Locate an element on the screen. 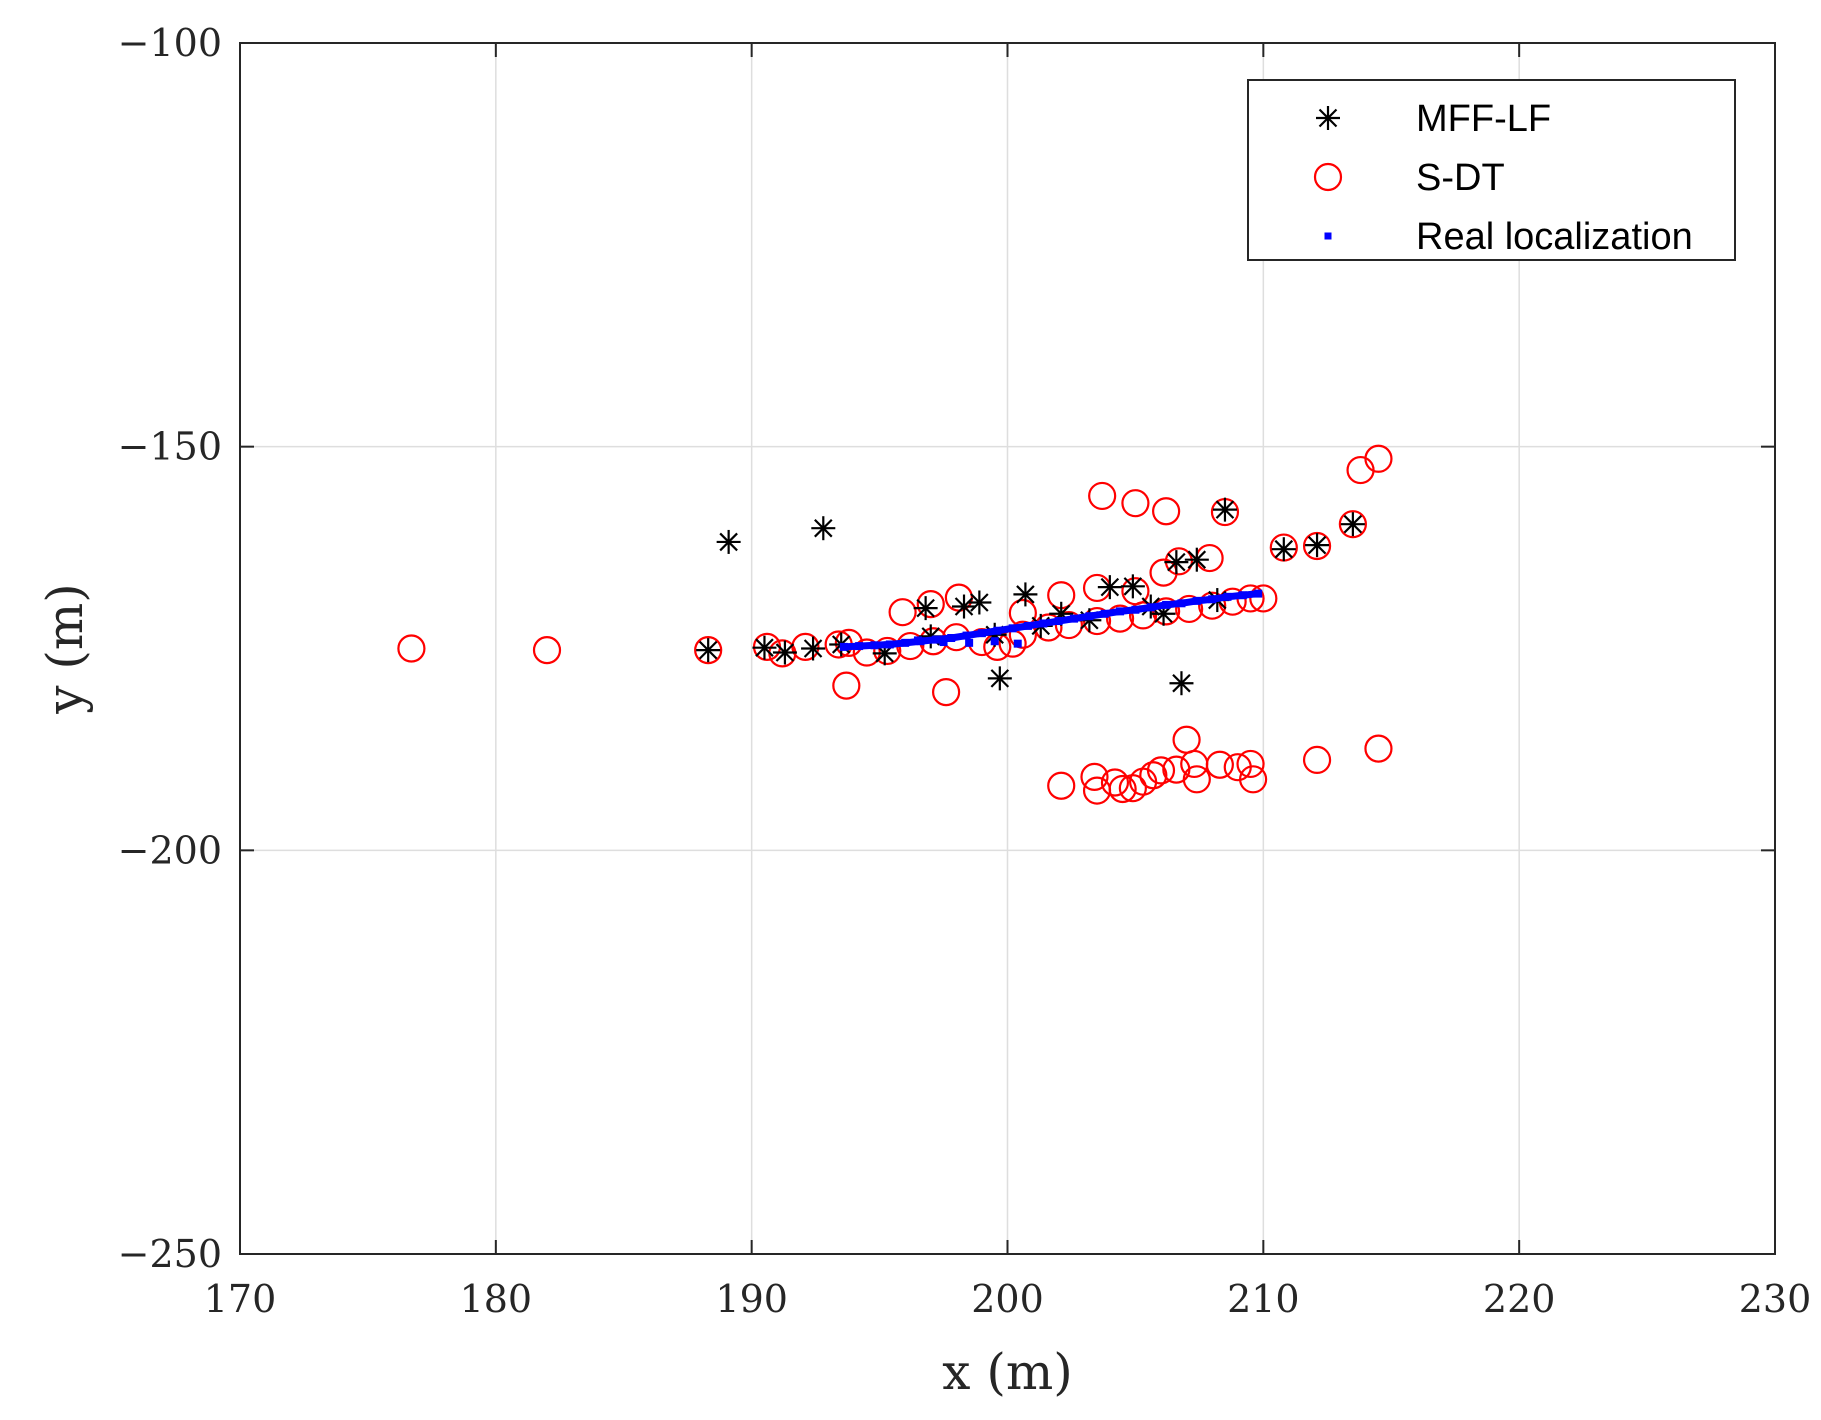 This screenshot has height=1420, width=1821. legend-marker-real-localization is located at coordinates (1328, 236).